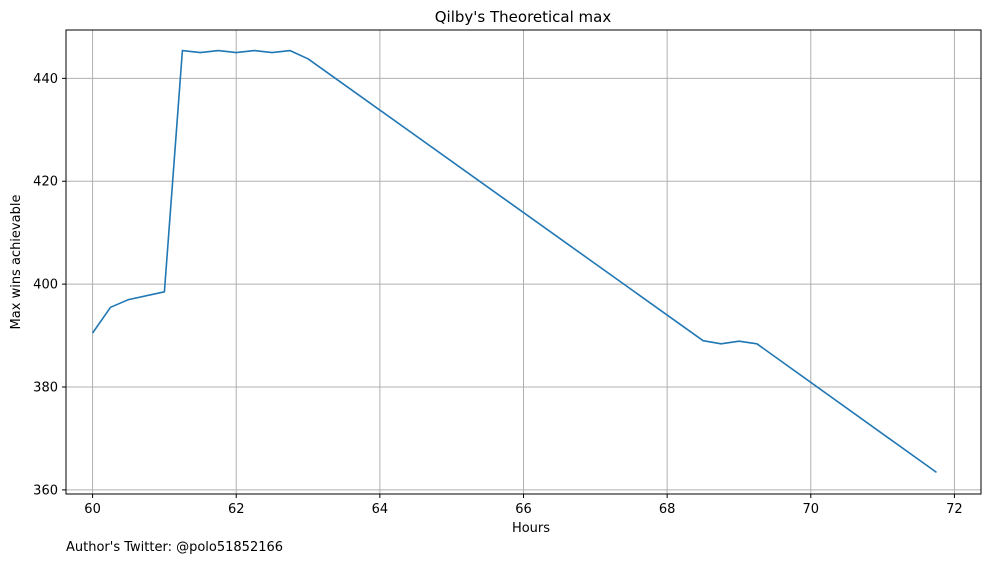 This screenshot has width=1005, height=562. What do you see at coordinates (954, 509) in the screenshot?
I see `x-tick-label: 72` at bounding box center [954, 509].